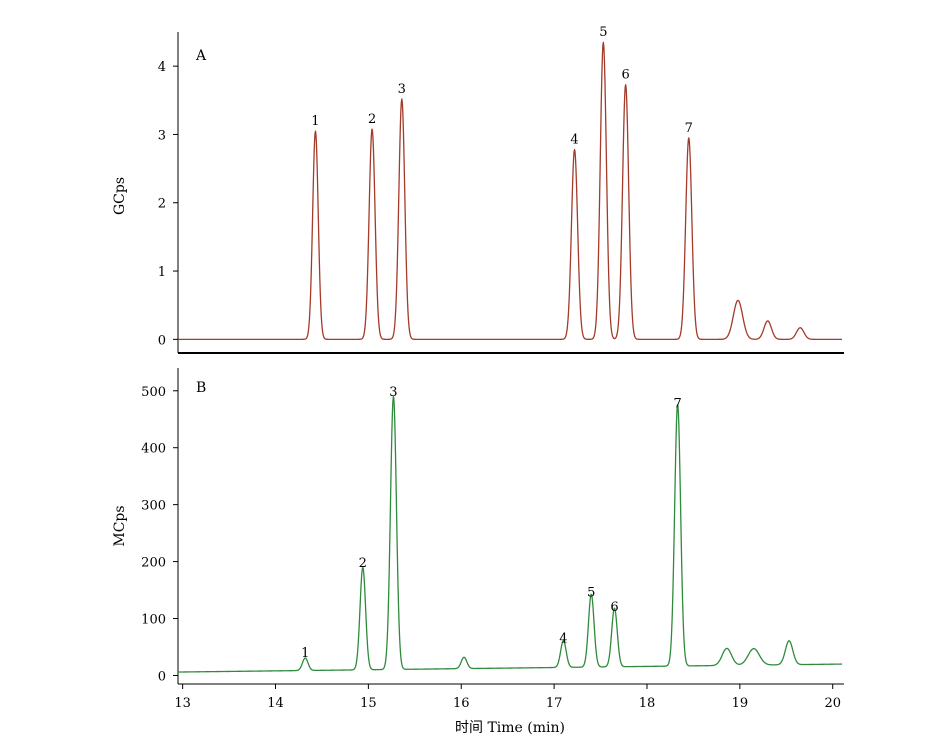  What do you see at coordinates (162, 204) in the screenshot?
I see `y-tick-label: 2` at bounding box center [162, 204].